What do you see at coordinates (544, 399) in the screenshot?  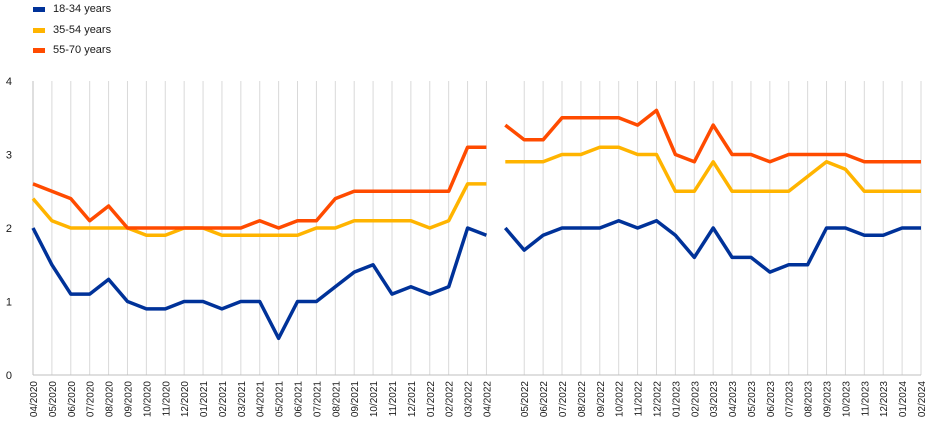 I see `x-tick-label: 06/2022` at bounding box center [544, 399].